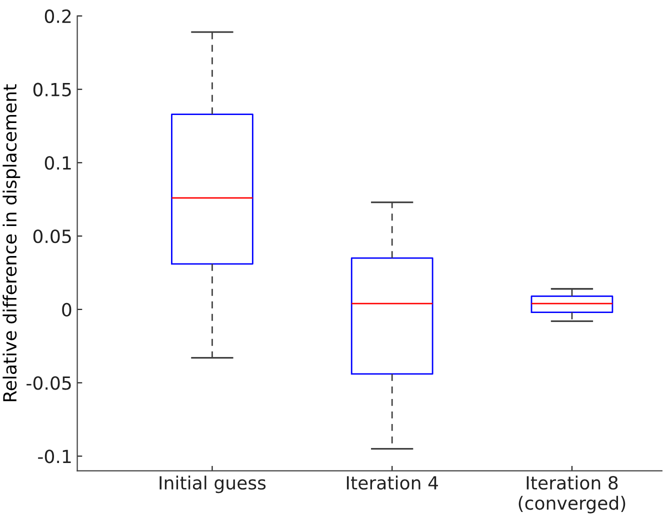 Image resolution: width=672 pixels, height=532 pixels. I want to click on y-tick-label: 0, so click(67, 309).